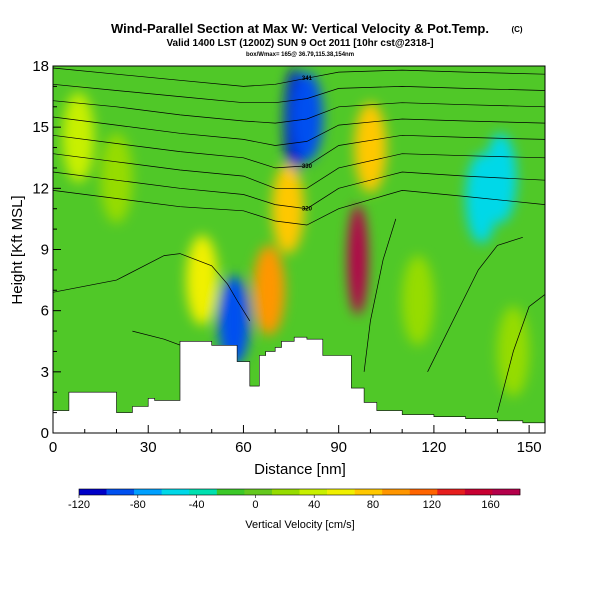 This screenshot has height=600, width=600. Describe the element at coordinates (529, 447) in the screenshot. I see `x-tick-label-150: 150` at that location.